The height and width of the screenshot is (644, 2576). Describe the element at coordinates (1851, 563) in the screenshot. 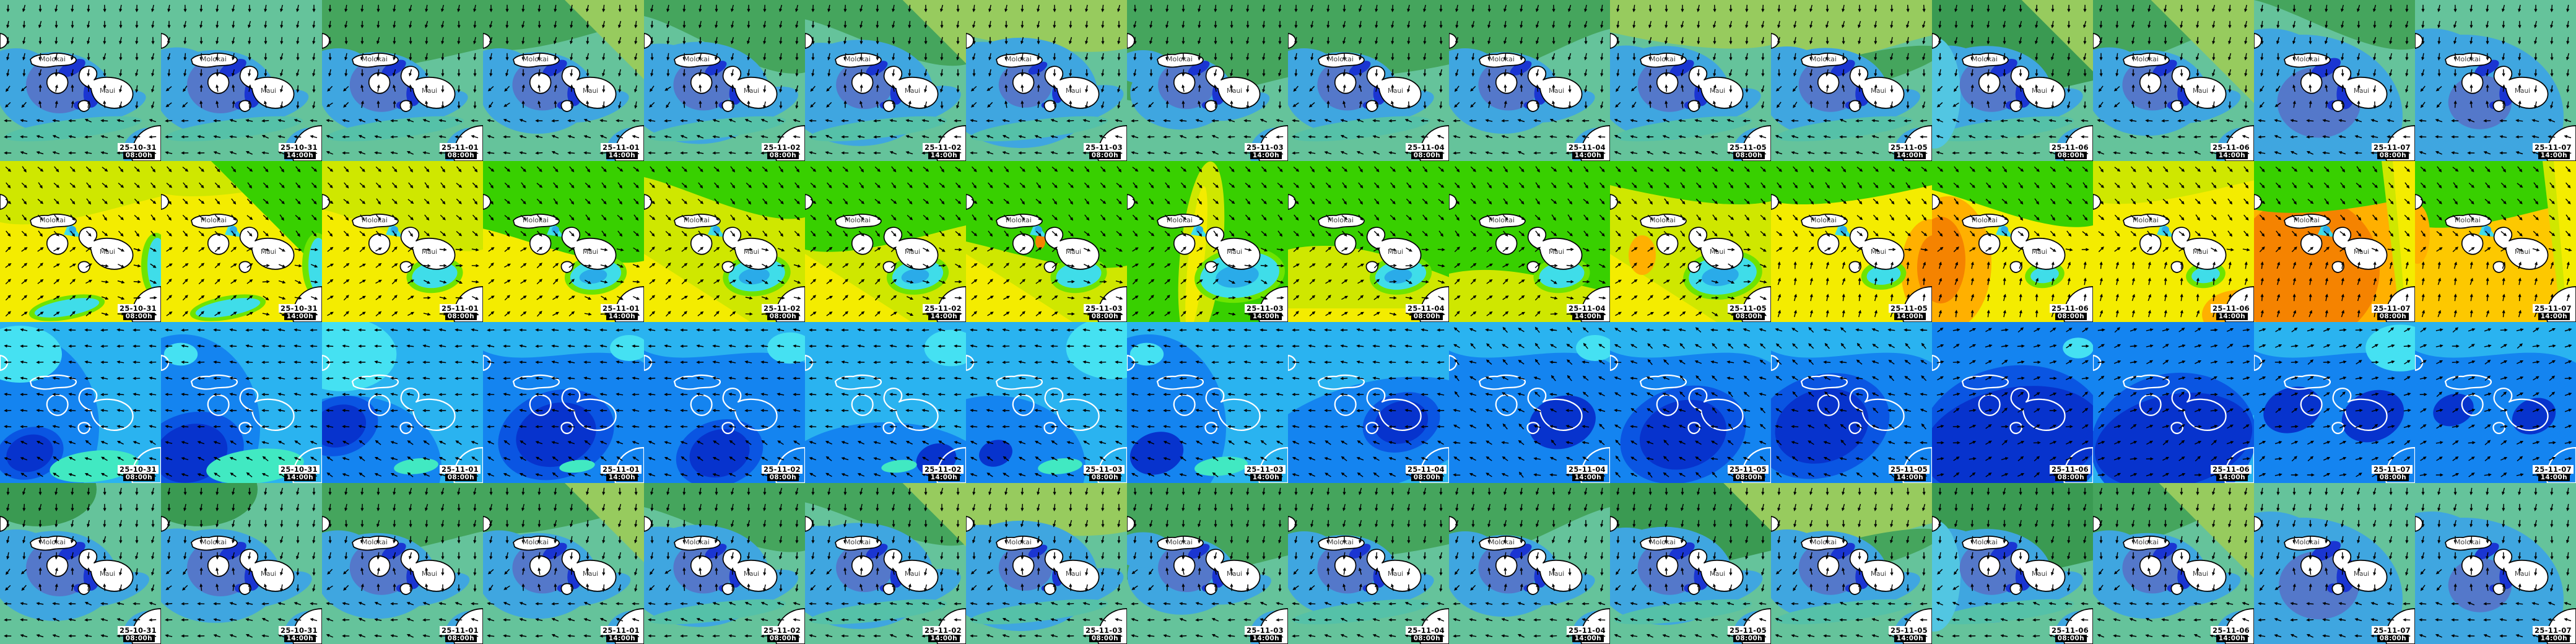

I see `forecast-tile-r4c12: Molokai Maui 25-11-05 14:00h` at that location.